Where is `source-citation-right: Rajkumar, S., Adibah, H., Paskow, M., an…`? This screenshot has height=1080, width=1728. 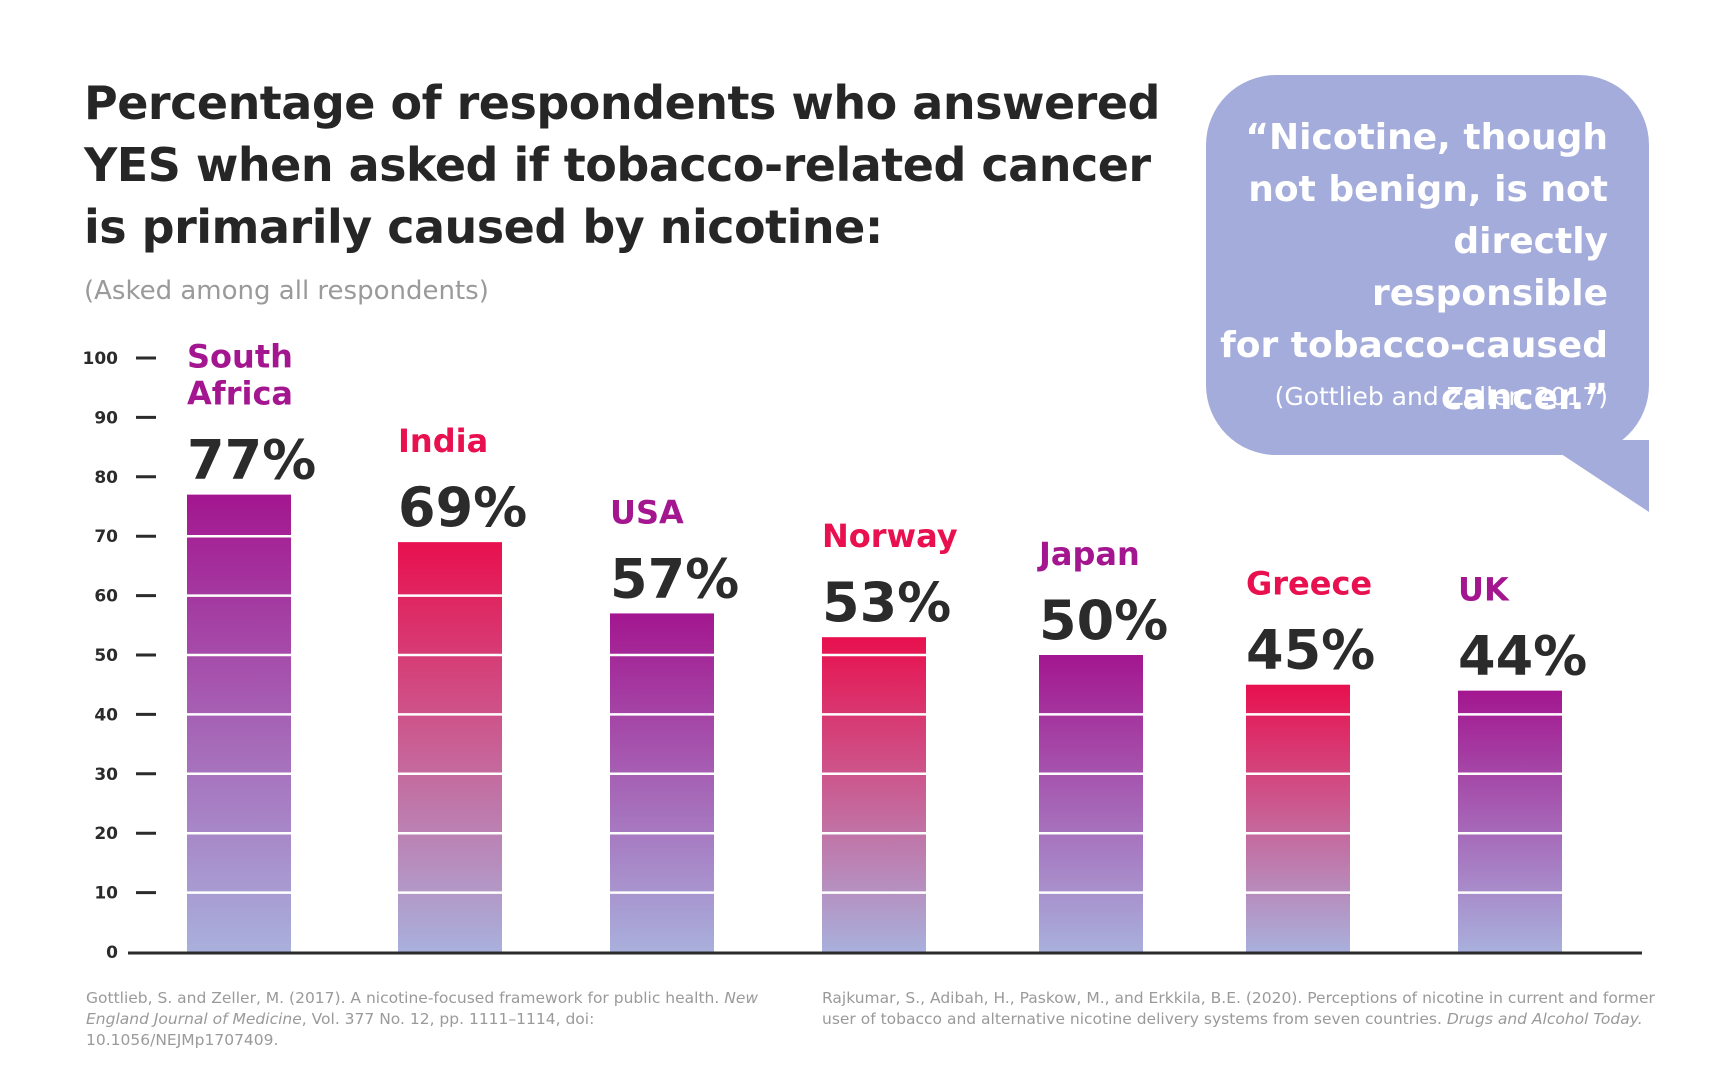
source-citation-right: Rajkumar, S., Adibah, H., Paskow, M., an… is located at coordinates (1242, 1009).